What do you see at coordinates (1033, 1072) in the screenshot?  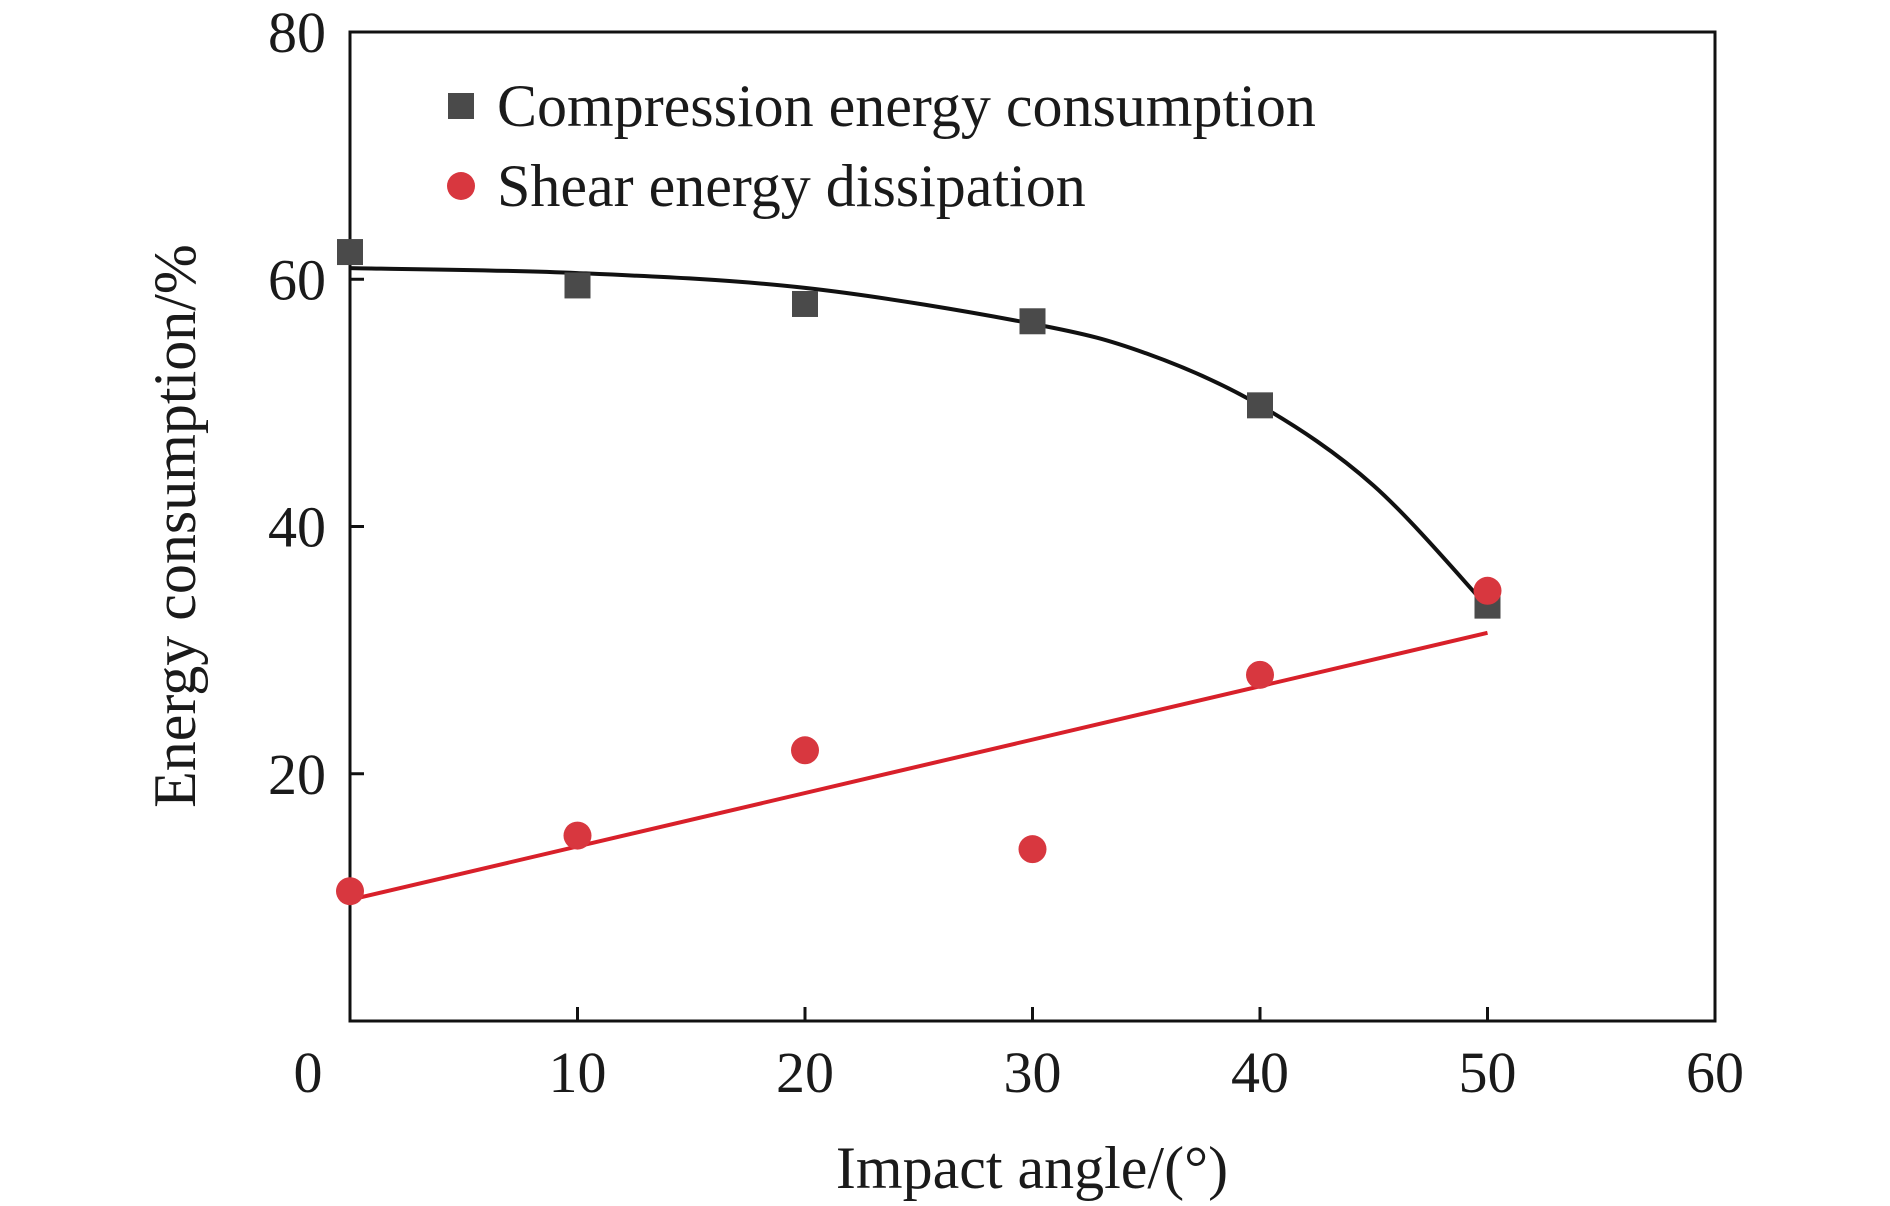 I see `x-tick-label: 30` at bounding box center [1033, 1072].